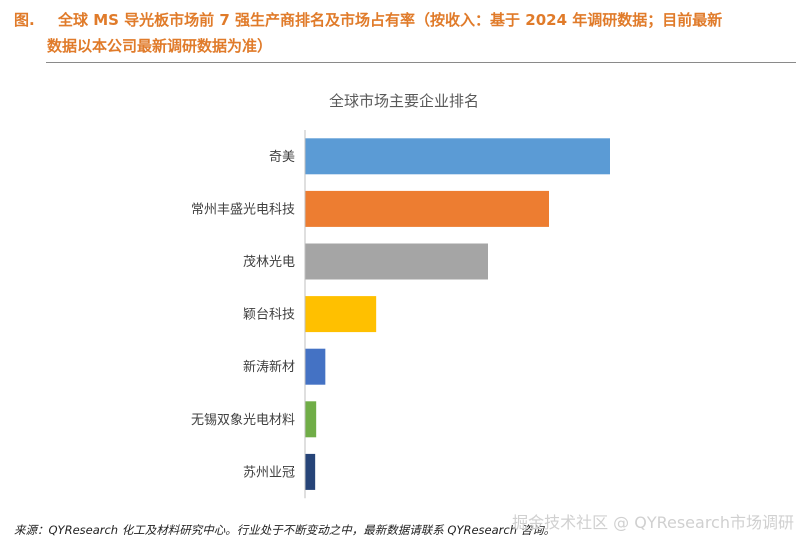 The width and height of the screenshot is (808, 547). Describe the element at coordinates (160, 46) in the screenshot. I see `figure-title-line2: 数据以本公司最新调研数据为准）` at that location.